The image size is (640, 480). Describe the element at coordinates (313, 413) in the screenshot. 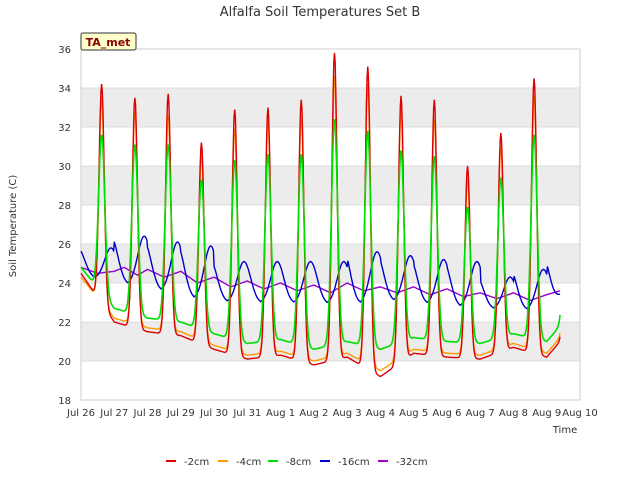

I see `x-tick-label: Aug 2` at that location.